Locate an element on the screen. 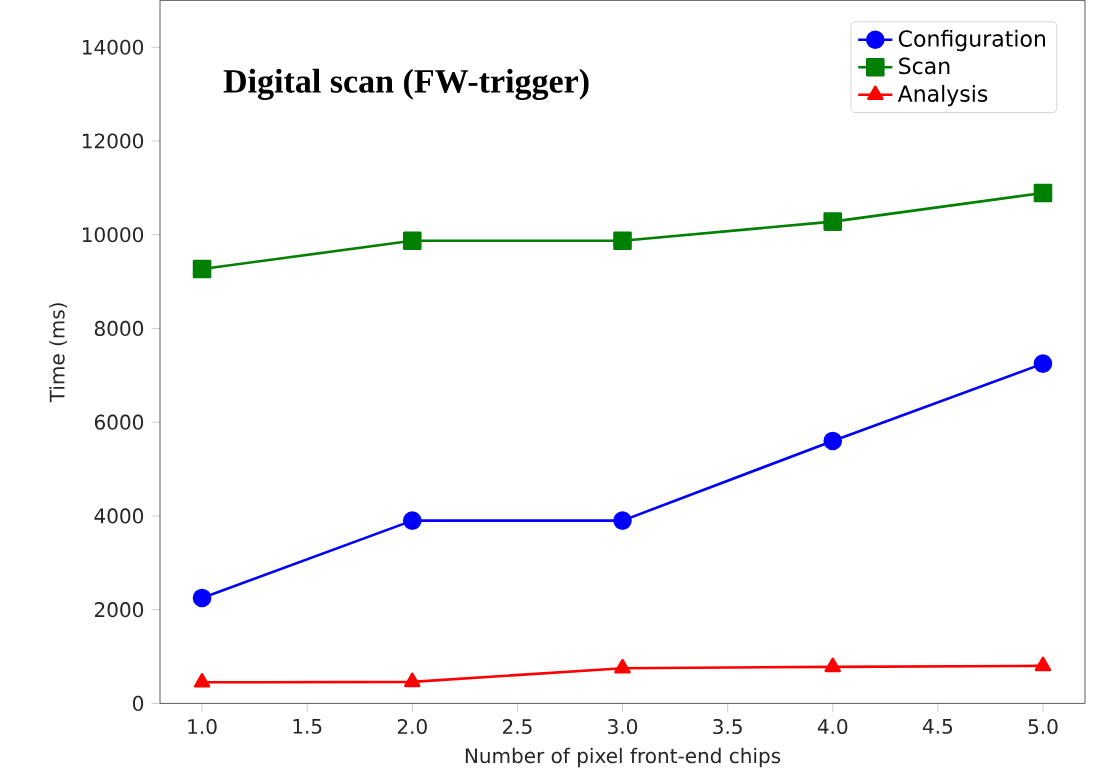  x-tick-label: 5.0 is located at coordinates (1043, 726).